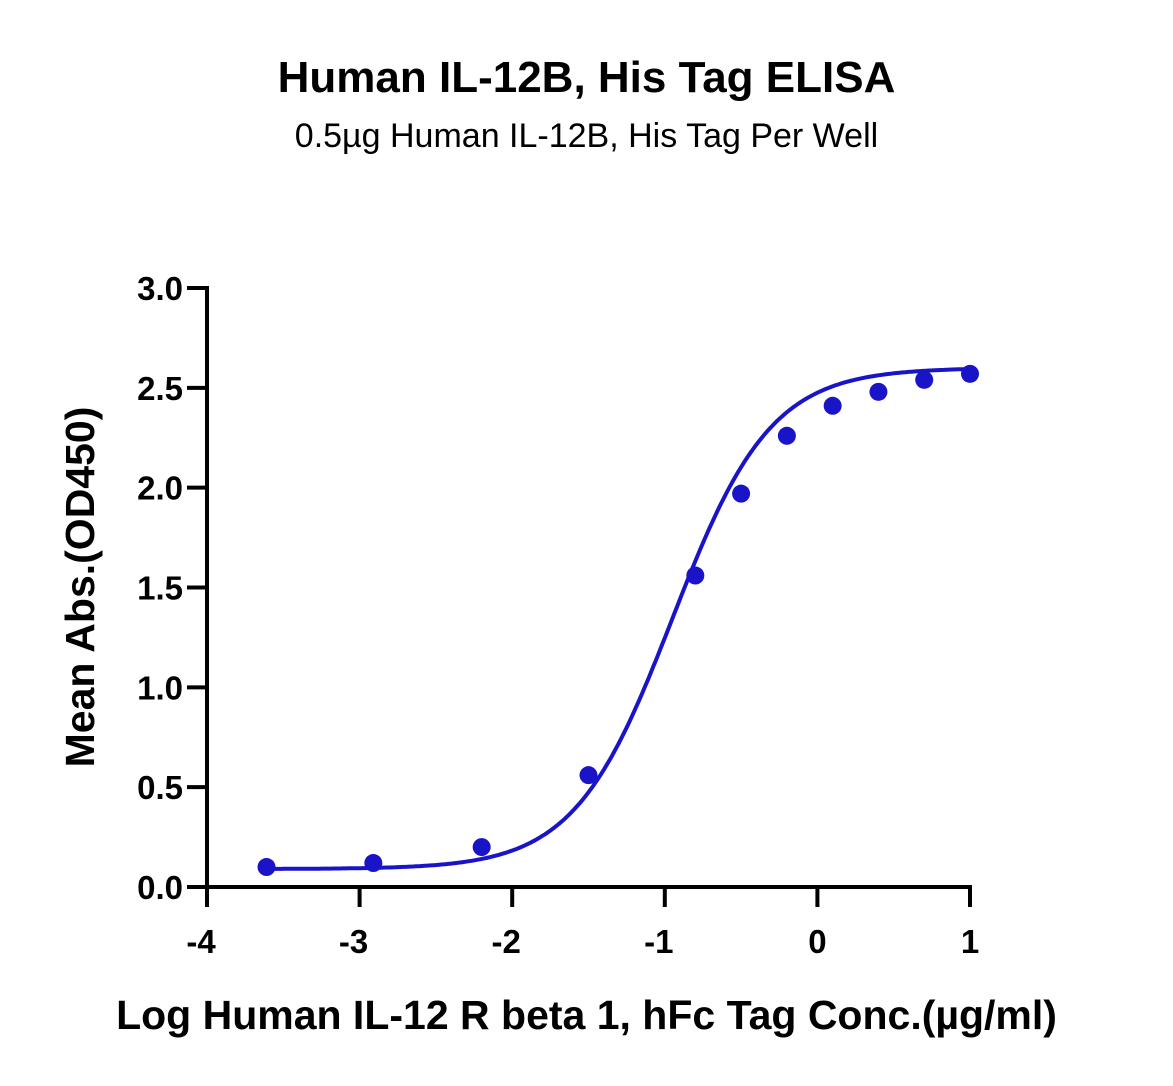  What do you see at coordinates (970, 941) in the screenshot?
I see `x-tick-label: 1` at bounding box center [970, 941].